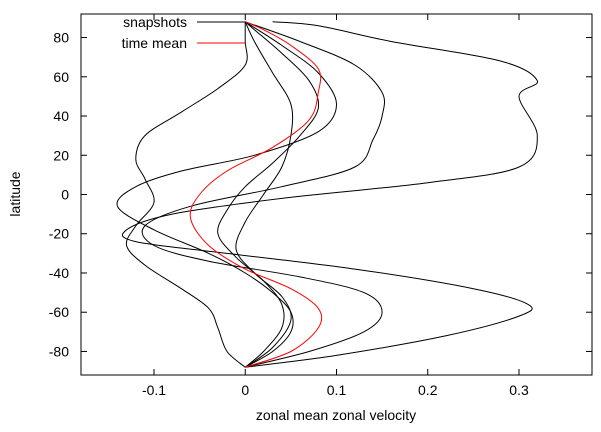 The width and height of the screenshot is (601, 432). I want to click on y-tick-label: 20, so click(61, 155).